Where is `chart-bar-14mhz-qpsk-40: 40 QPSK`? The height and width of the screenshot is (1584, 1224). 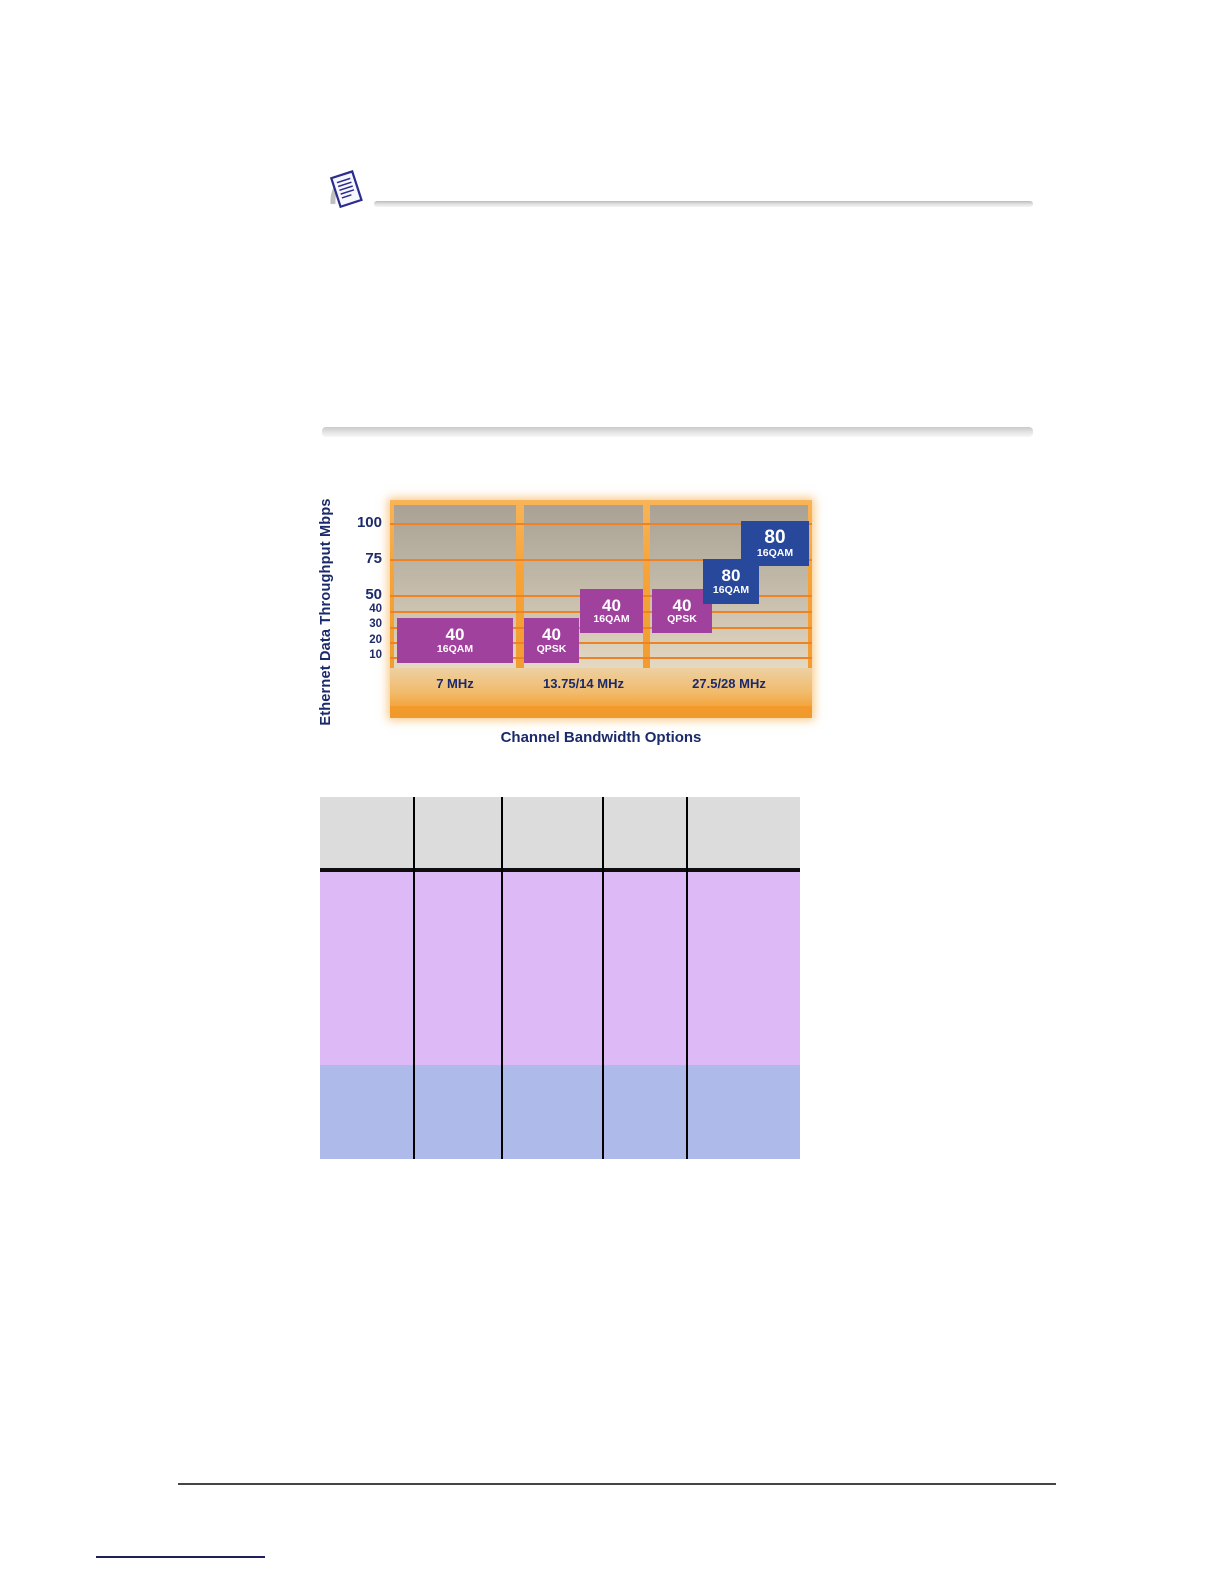
chart-bar-14mhz-qpsk-40: 40 QPSK is located at coordinates (551, 640).